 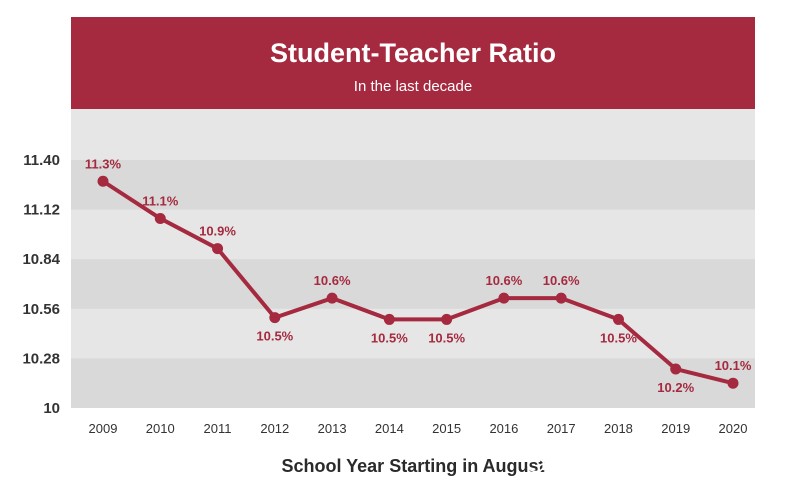 What do you see at coordinates (733, 365) in the screenshot?
I see `data-label: 10.1%` at bounding box center [733, 365].